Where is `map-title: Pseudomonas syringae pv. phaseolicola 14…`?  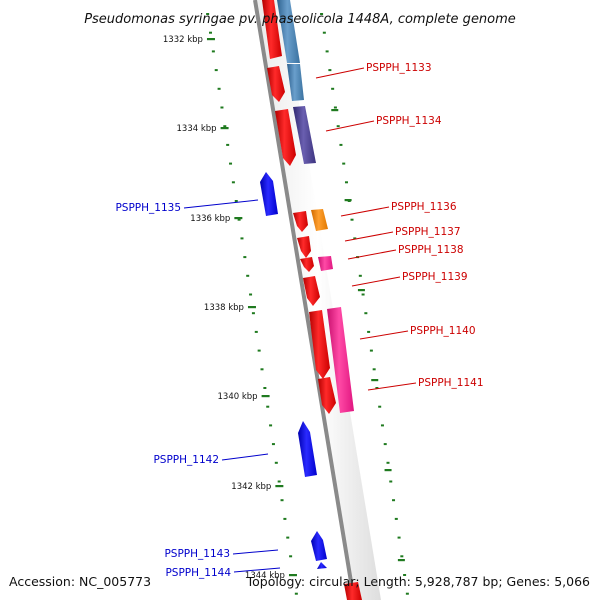 map-title: Pseudomonas syringae pv. phaseolicola 14… is located at coordinates (300, 19).